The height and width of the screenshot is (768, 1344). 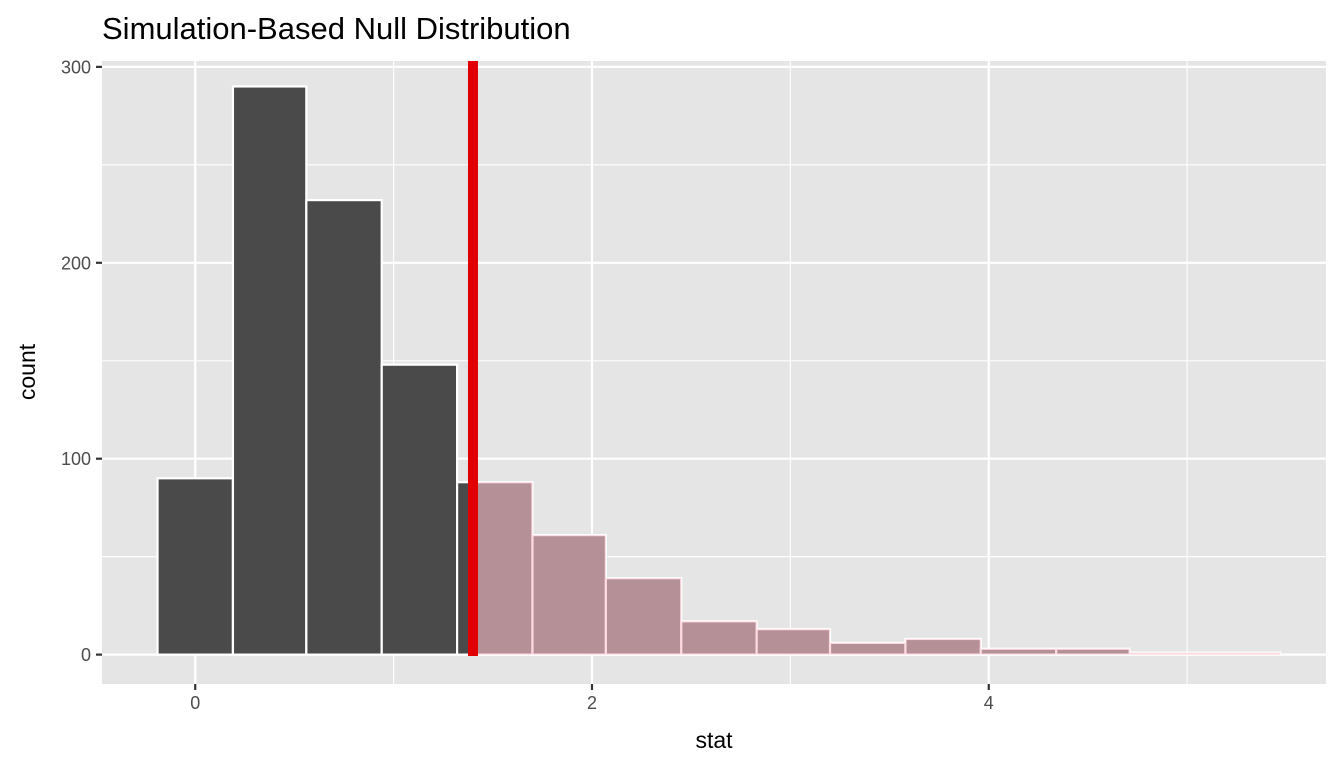 I want to click on y-tick-label: 0, so click(x=86, y=655).